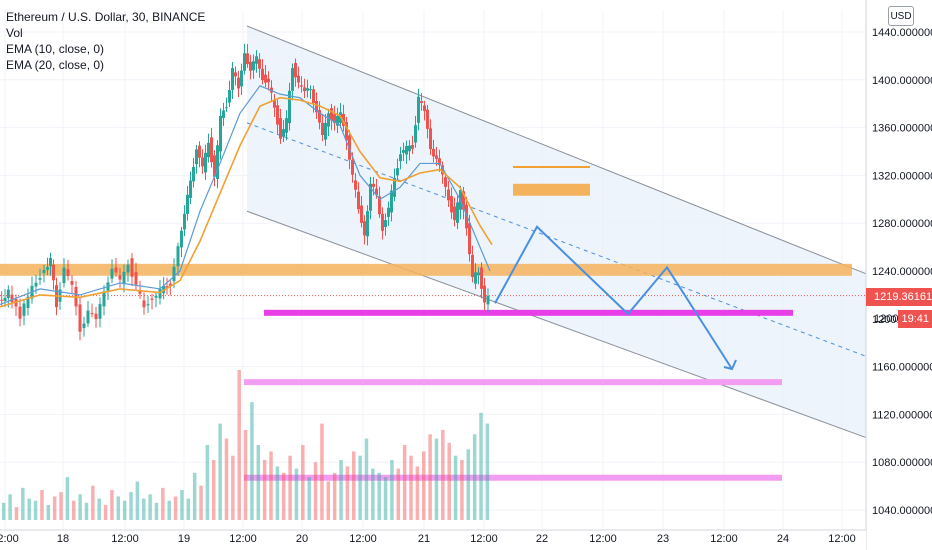 The width and height of the screenshot is (932, 550). Describe the element at coordinates (902, 33) in the screenshot. I see `price-tick-label: 1440.000000` at that location.